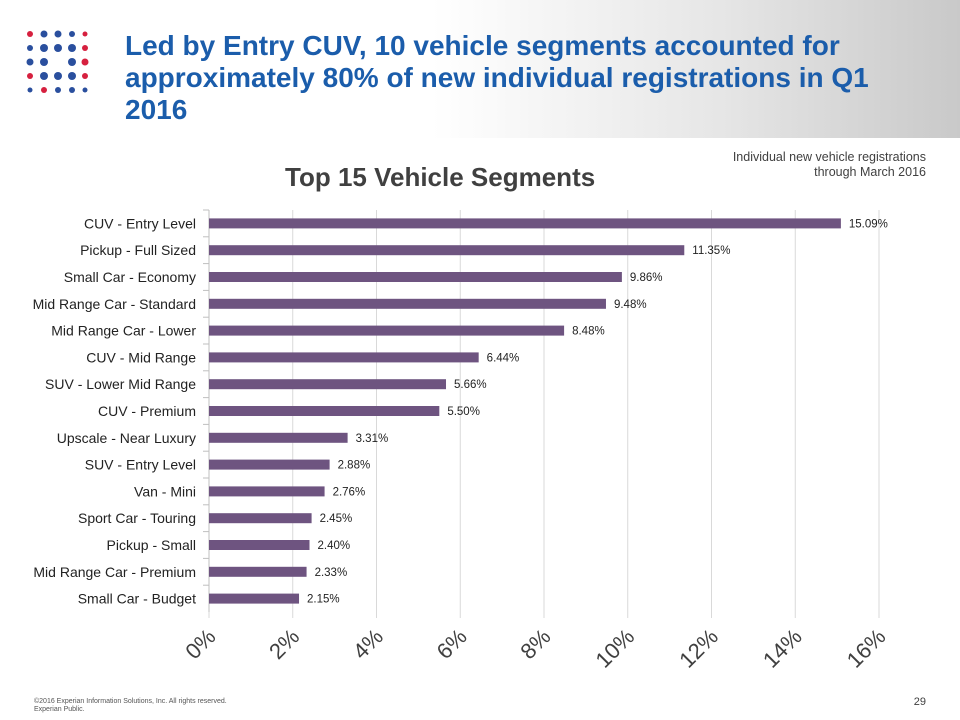  I want to click on category-label: Van - Mini, so click(165, 491).